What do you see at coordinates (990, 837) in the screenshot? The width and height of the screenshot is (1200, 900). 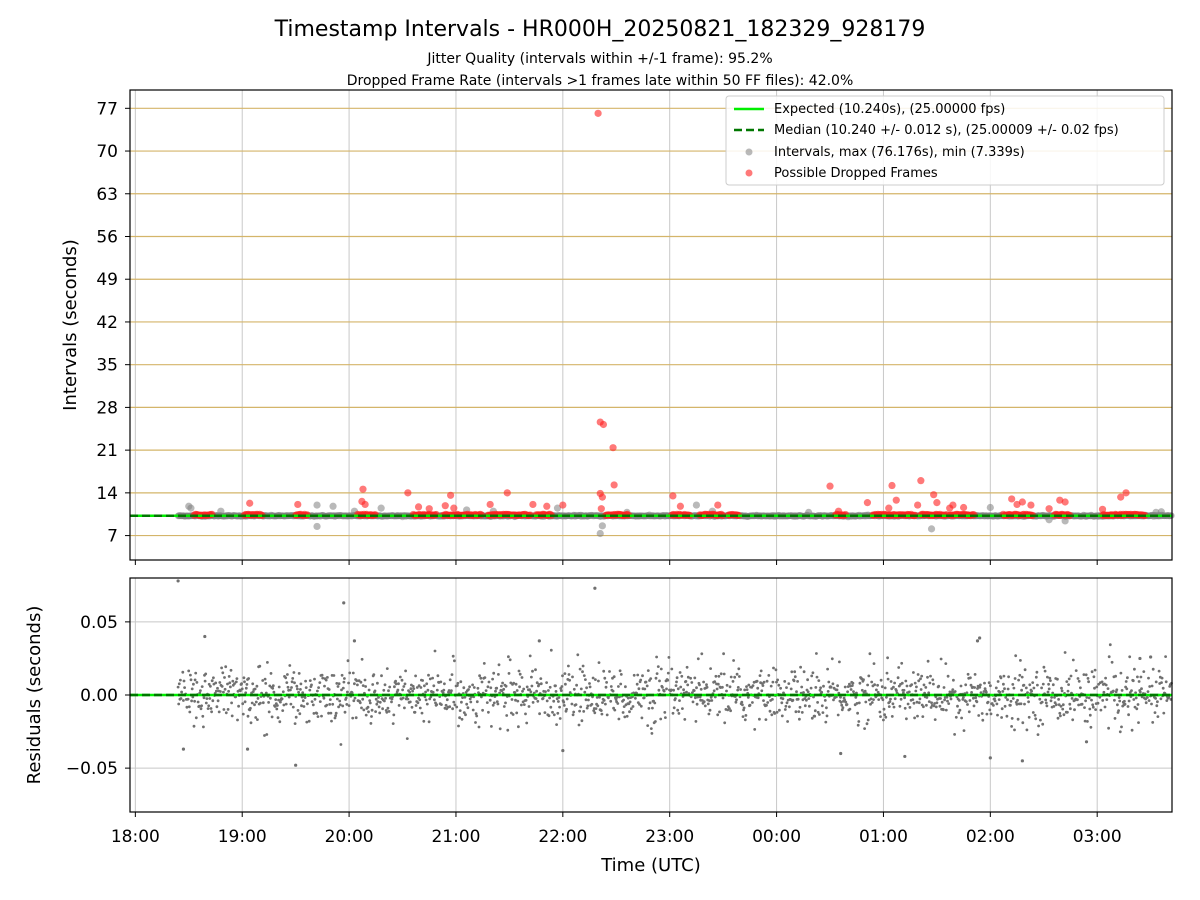 I see `xtick-label-8: 02:00` at bounding box center [990, 837].